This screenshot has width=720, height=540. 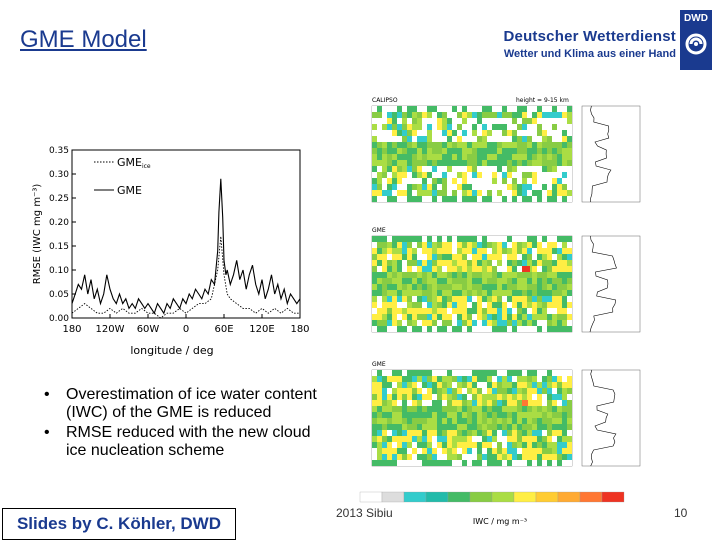 What do you see at coordinates (59, 199) in the screenshot?
I see `y-tick-label: 0.25` at bounding box center [59, 199].